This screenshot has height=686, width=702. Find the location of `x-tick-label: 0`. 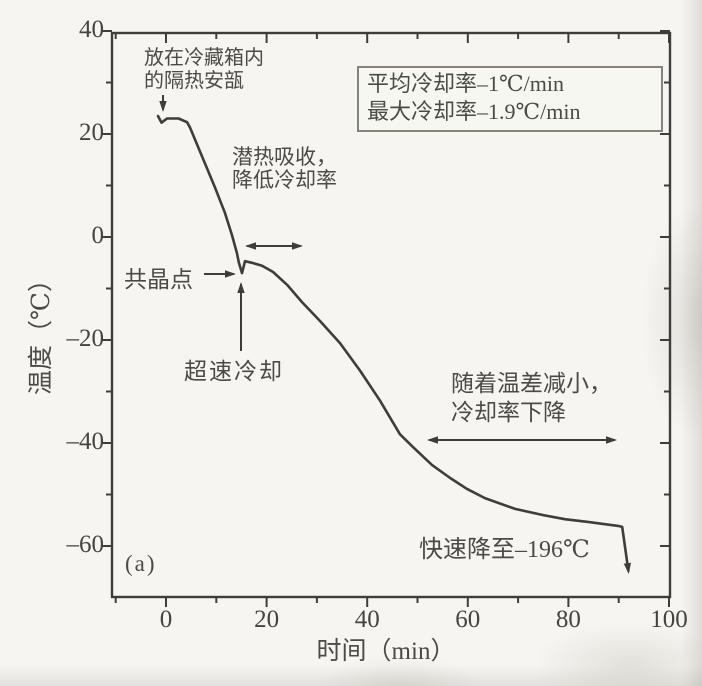

x-tick-label: 0 is located at coordinates (166, 619).